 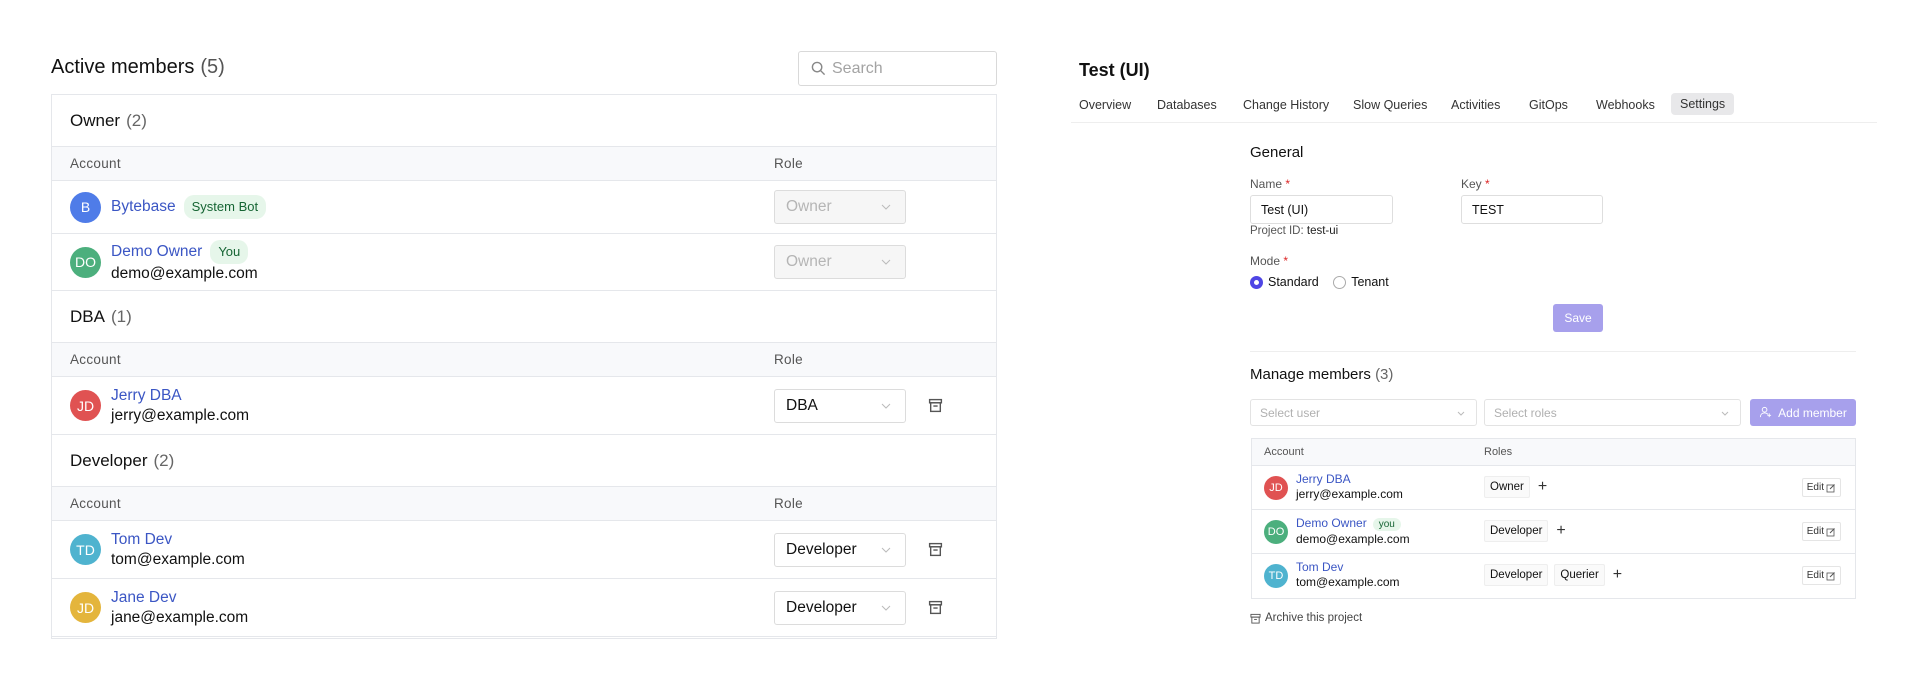 What do you see at coordinates (1476, 105) in the screenshot?
I see `tab-activities: Activities` at bounding box center [1476, 105].